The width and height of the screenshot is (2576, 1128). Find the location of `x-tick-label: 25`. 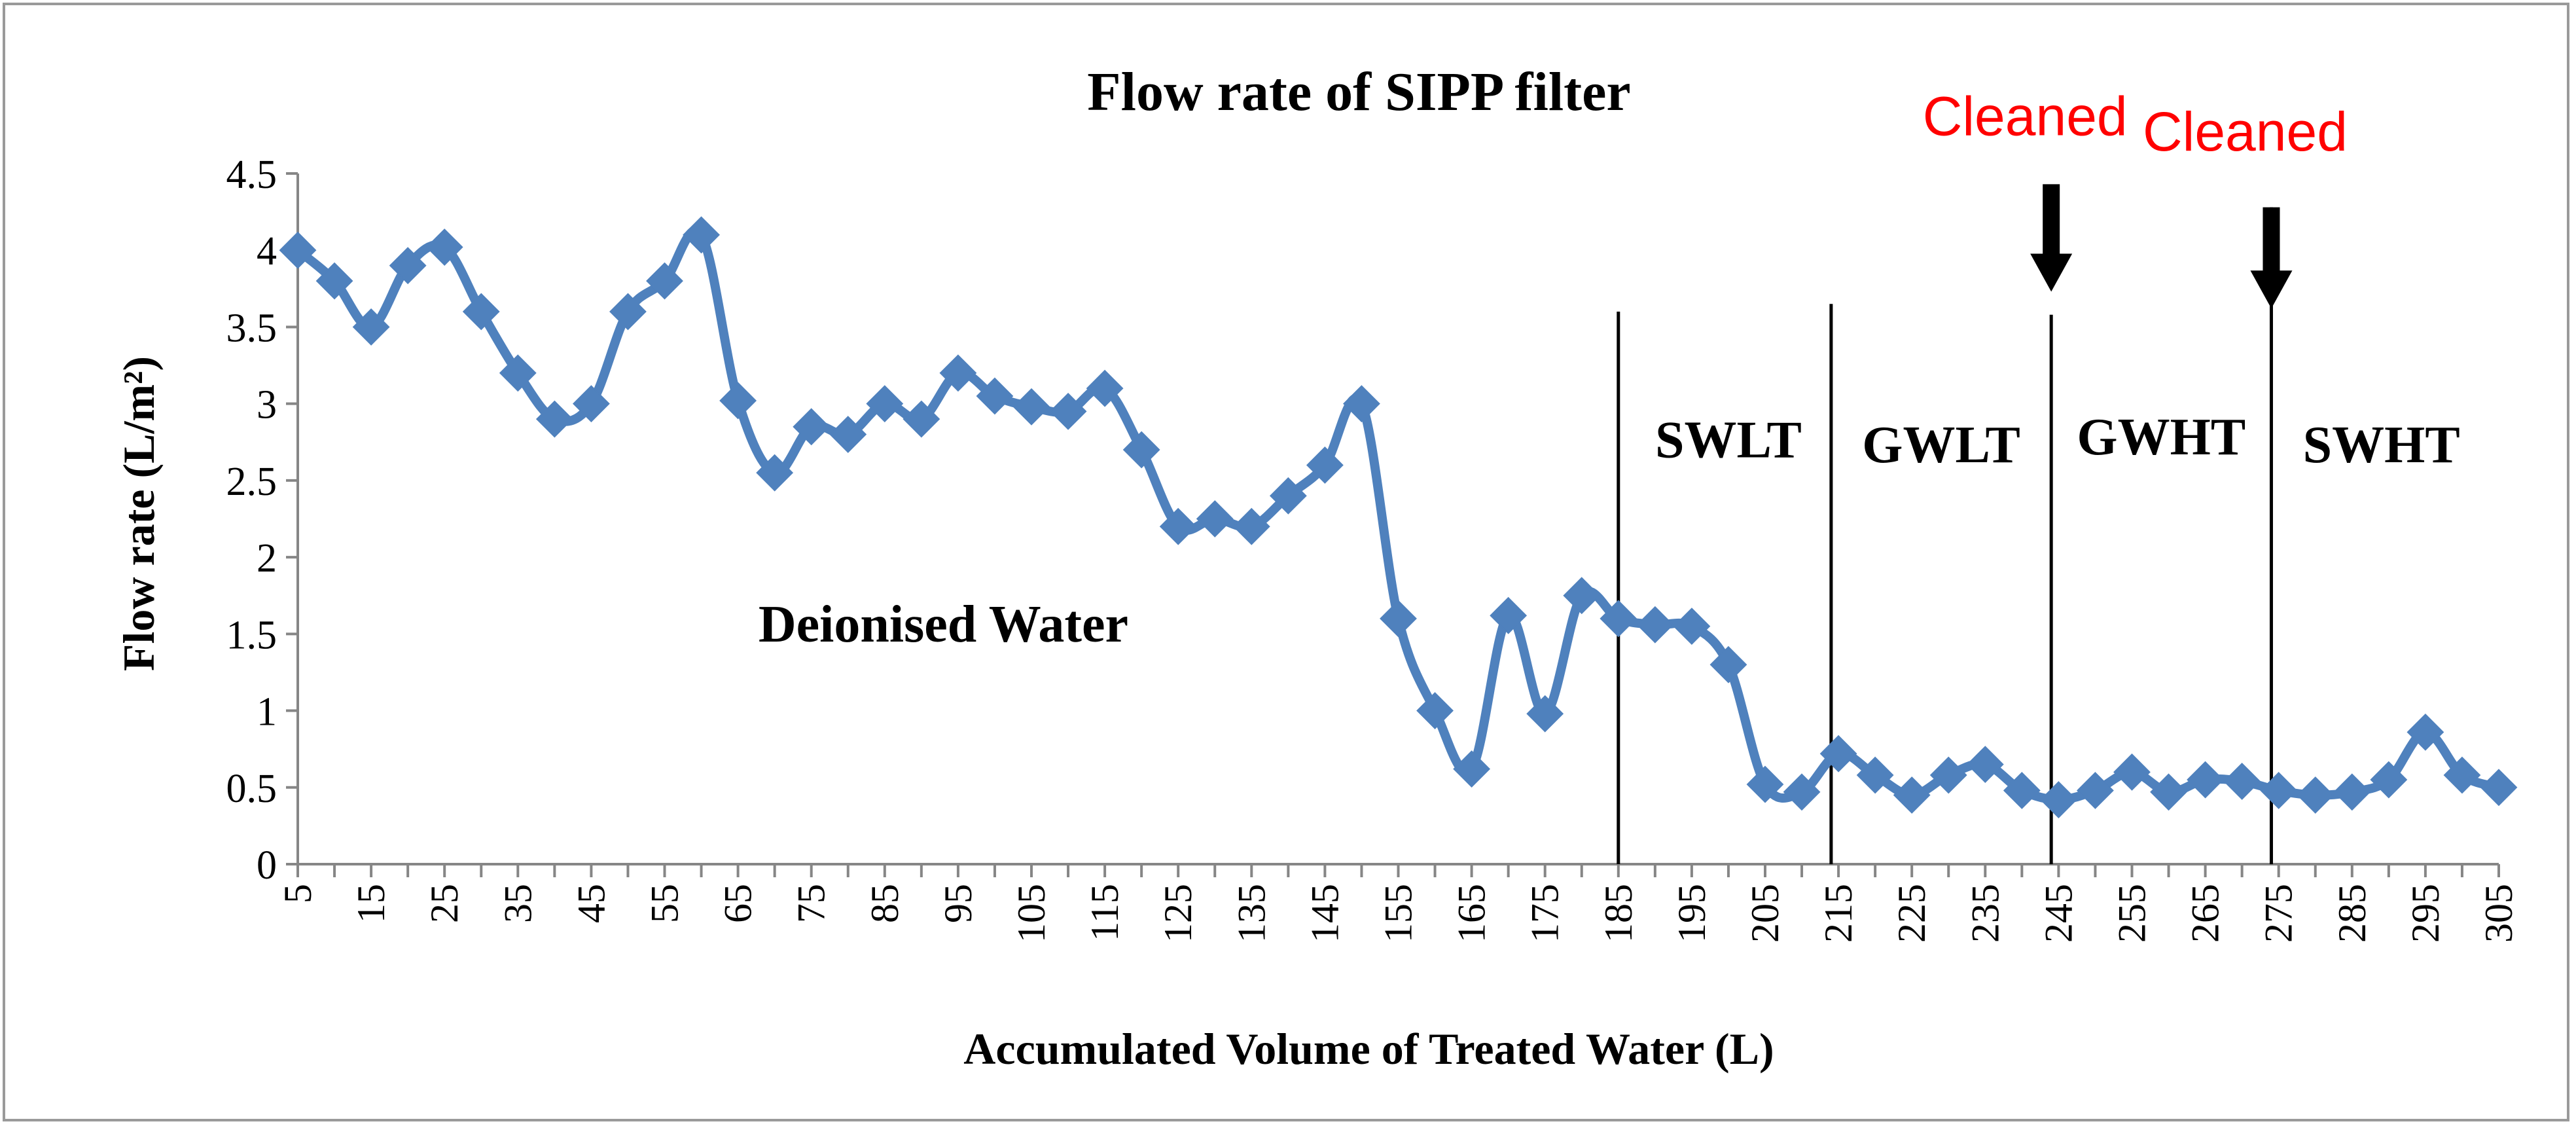

x-tick-label: 25 is located at coordinates (444, 903).